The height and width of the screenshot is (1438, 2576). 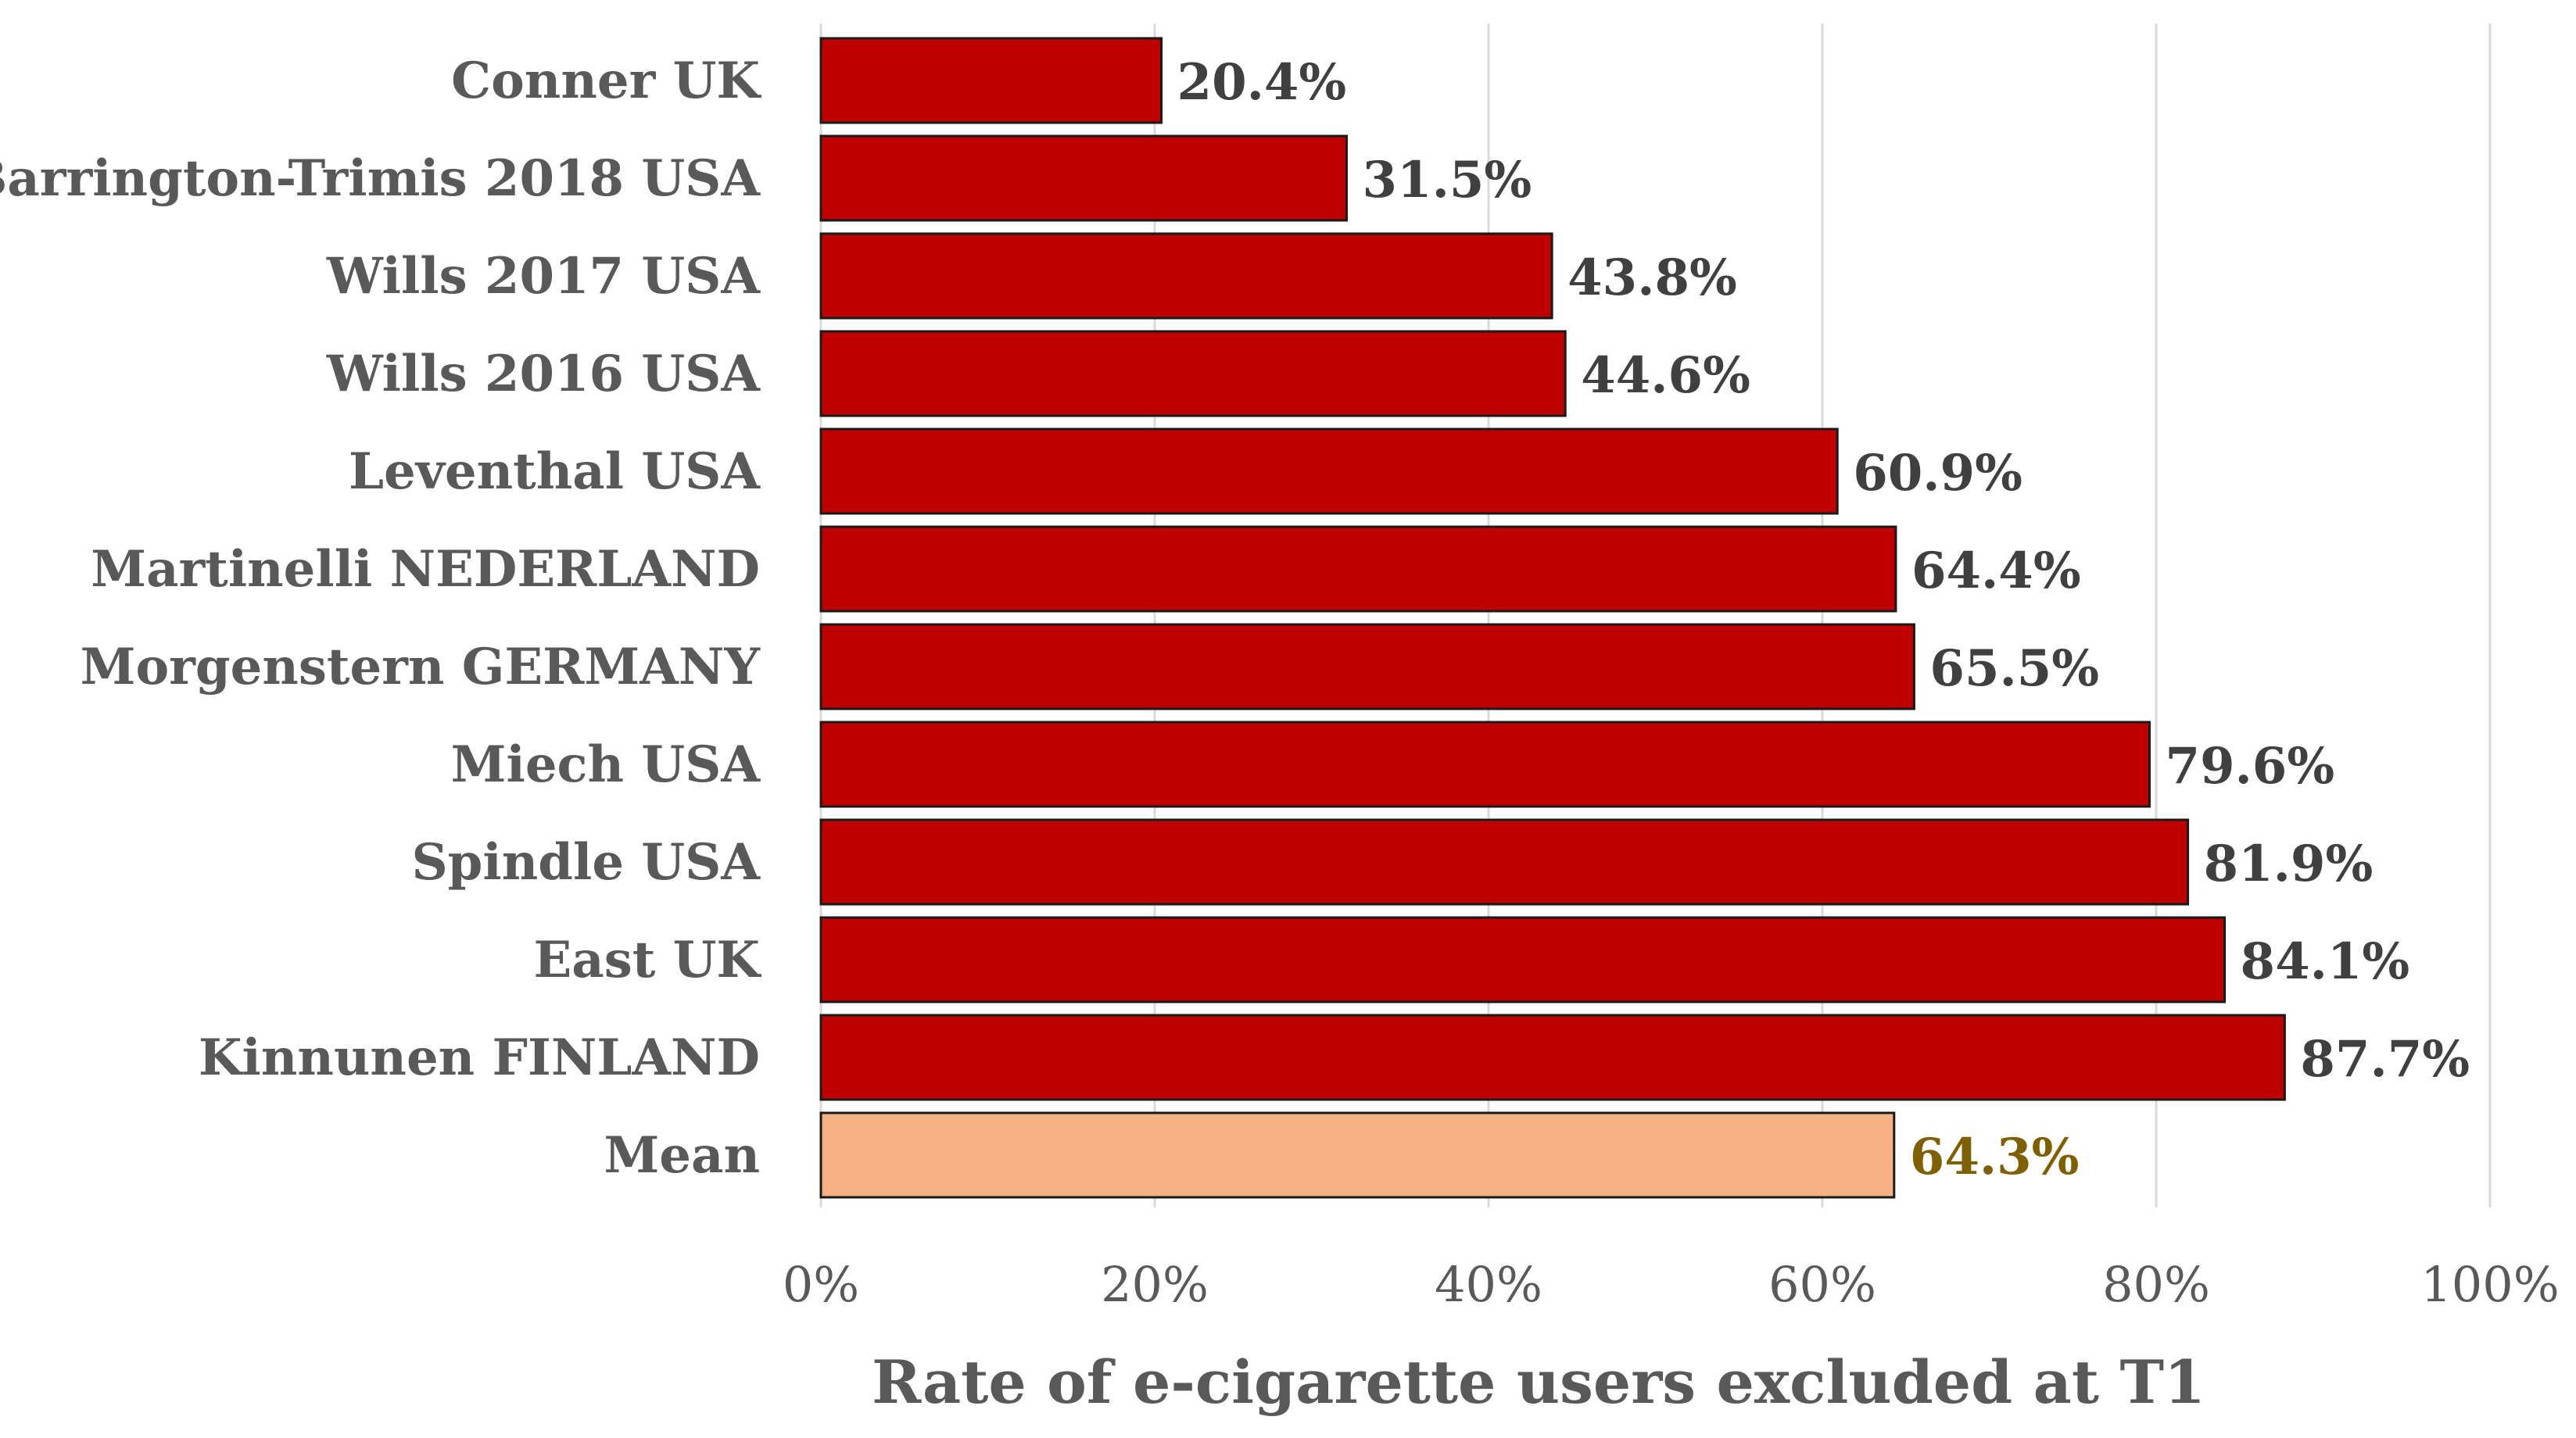 What do you see at coordinates (821, 1284) in the screenshot?
I see `x-tick-label: 0%` at bounding box center [821, 1284].